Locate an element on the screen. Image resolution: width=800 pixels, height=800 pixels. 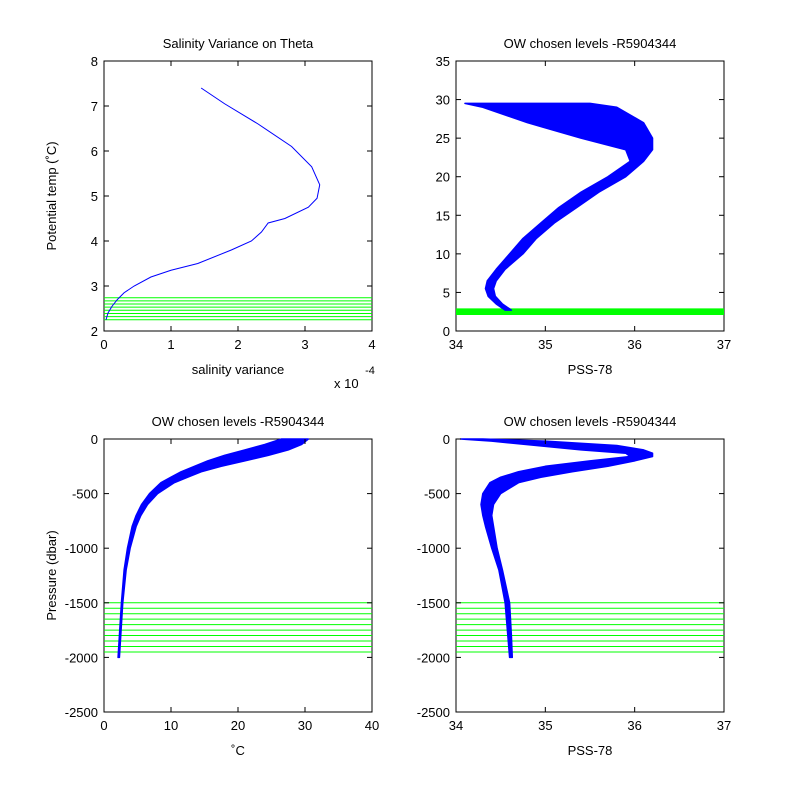
y-tick-label: 3 is located at coordinates (94, 286).